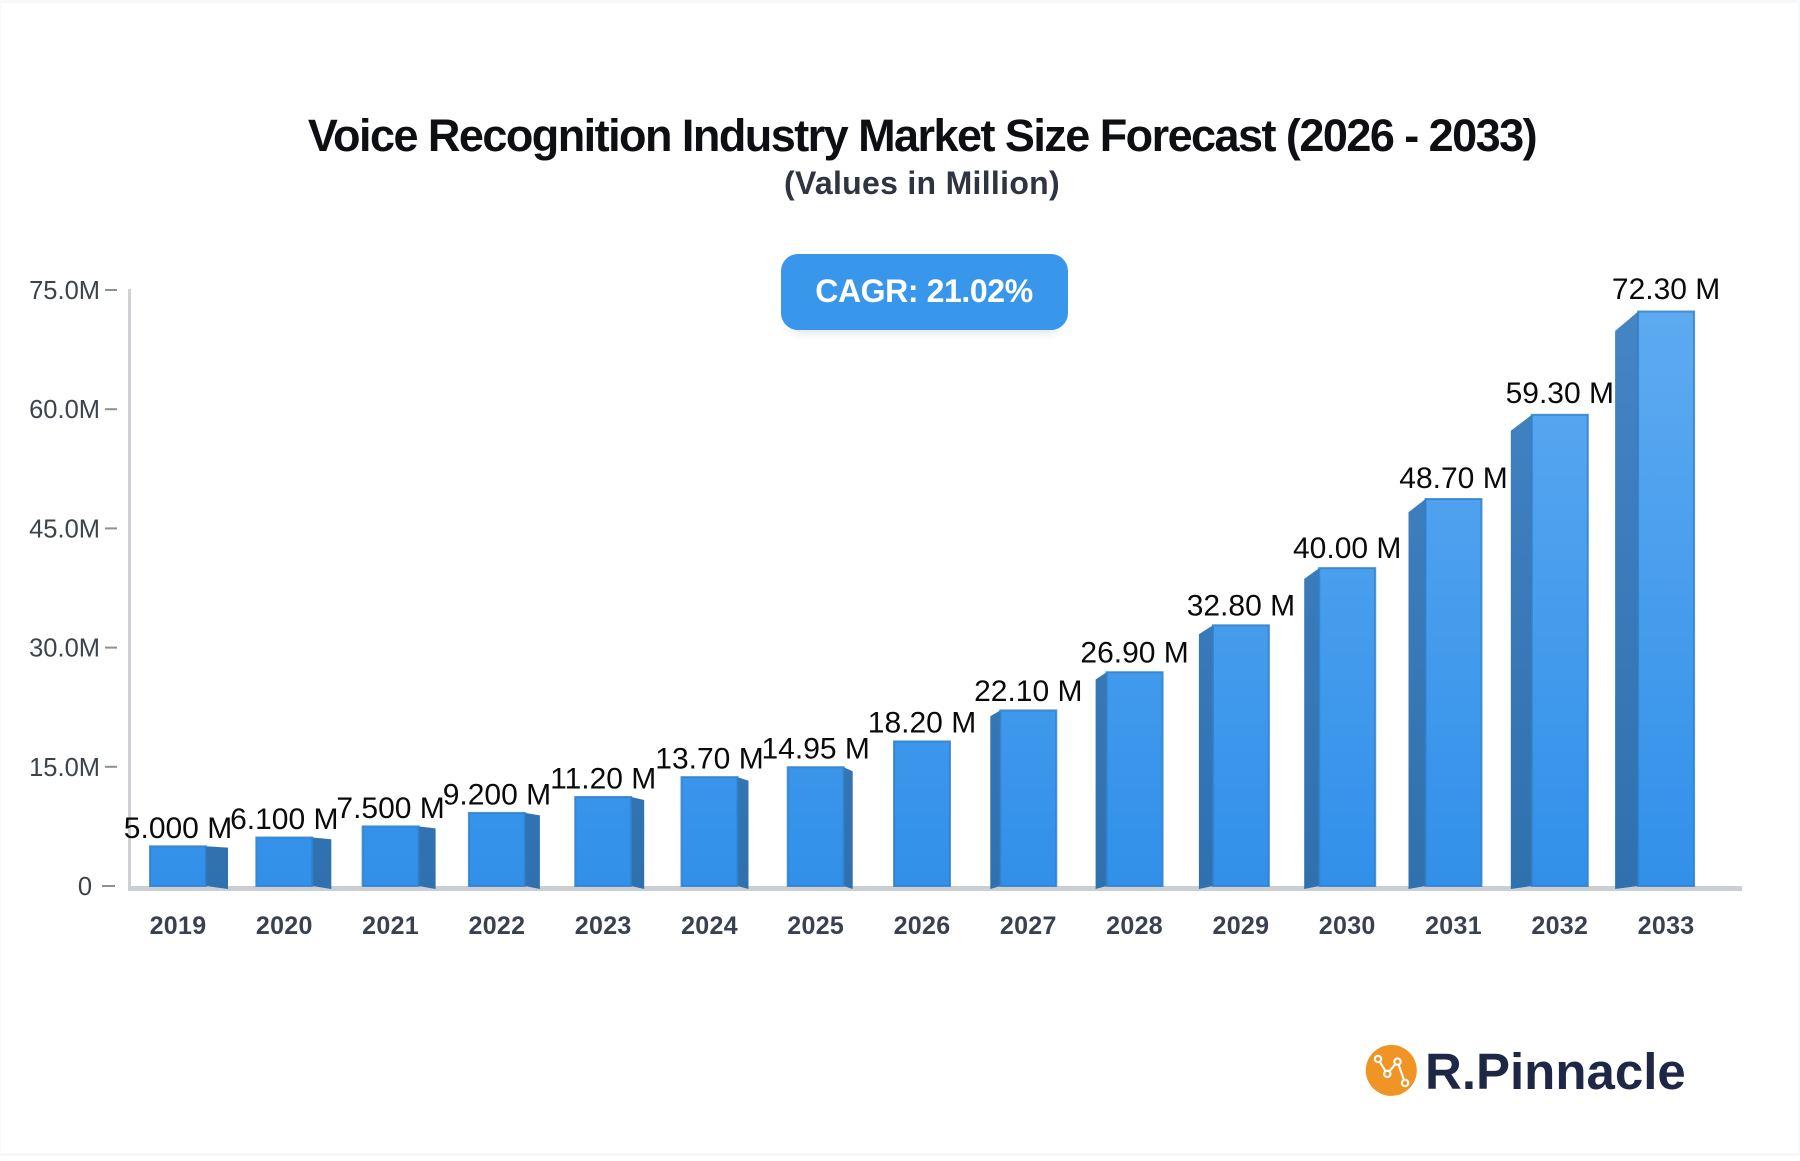  What do you see at coordinates (390, 926) in the screenshot?
I see `svg-text: 2021` at bounding box center [390, 926].